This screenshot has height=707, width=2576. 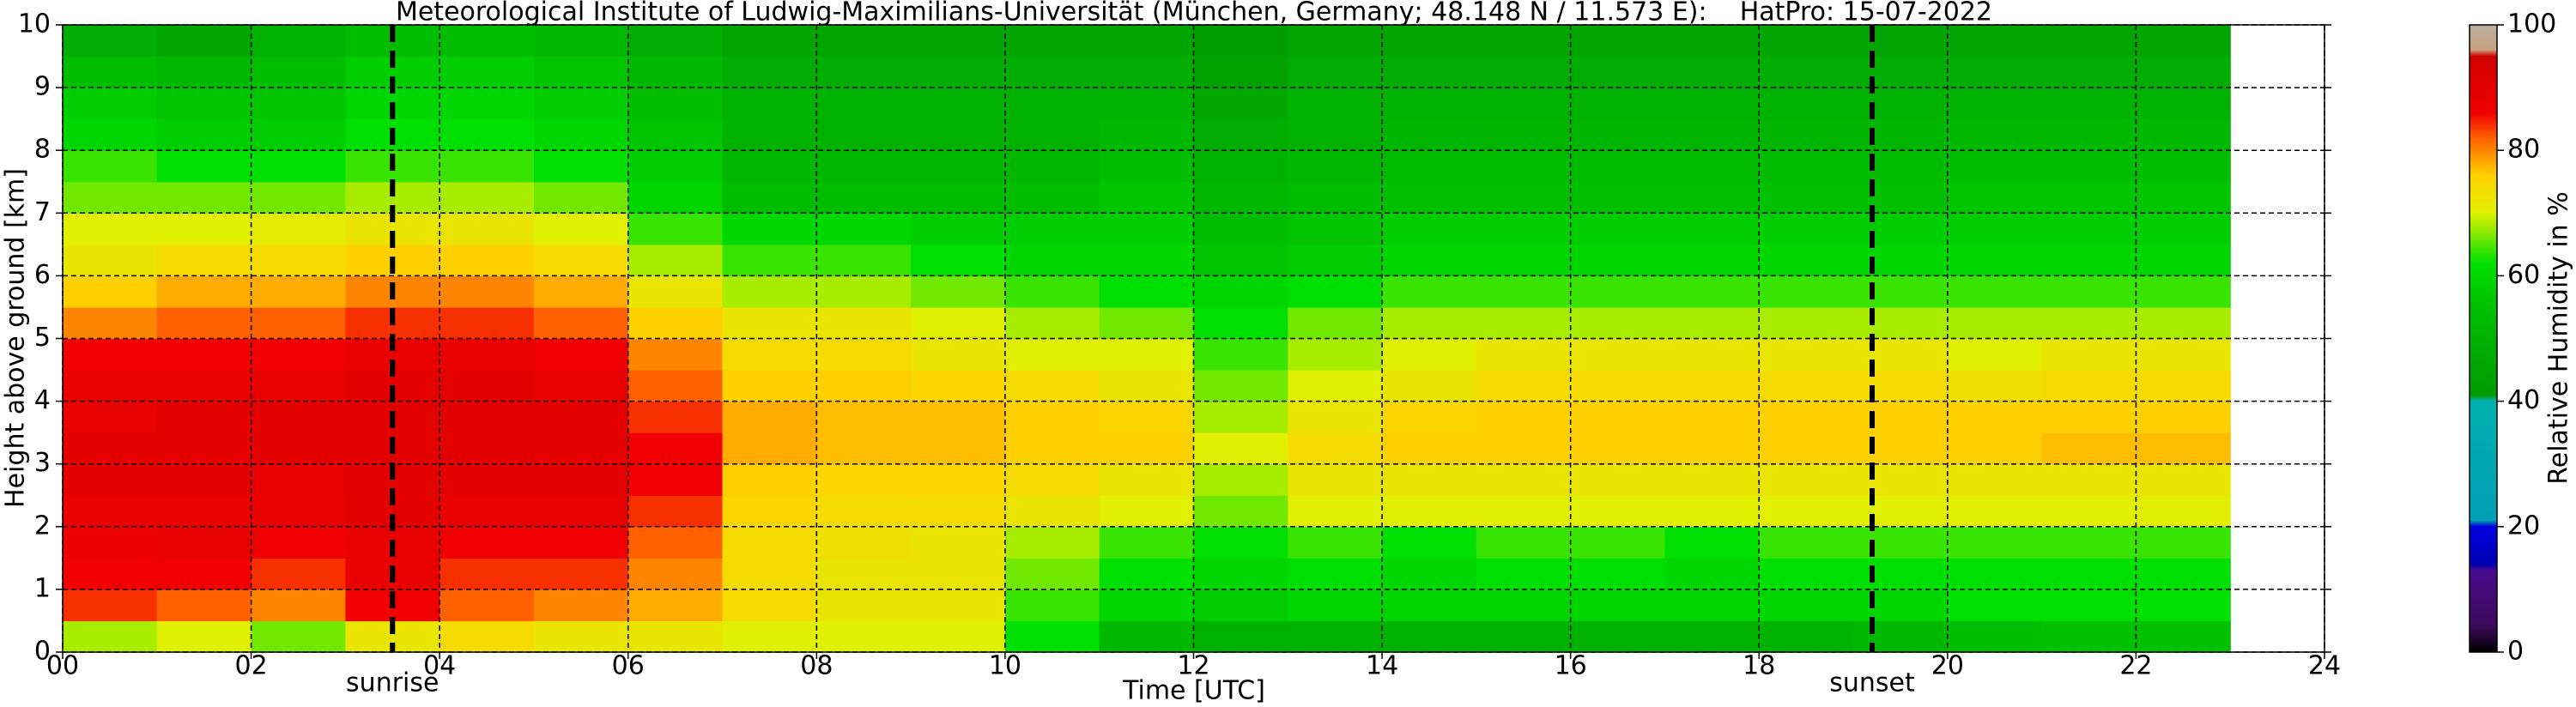 I want to click on x-tick-label: 04, so click(x=439, y=666).